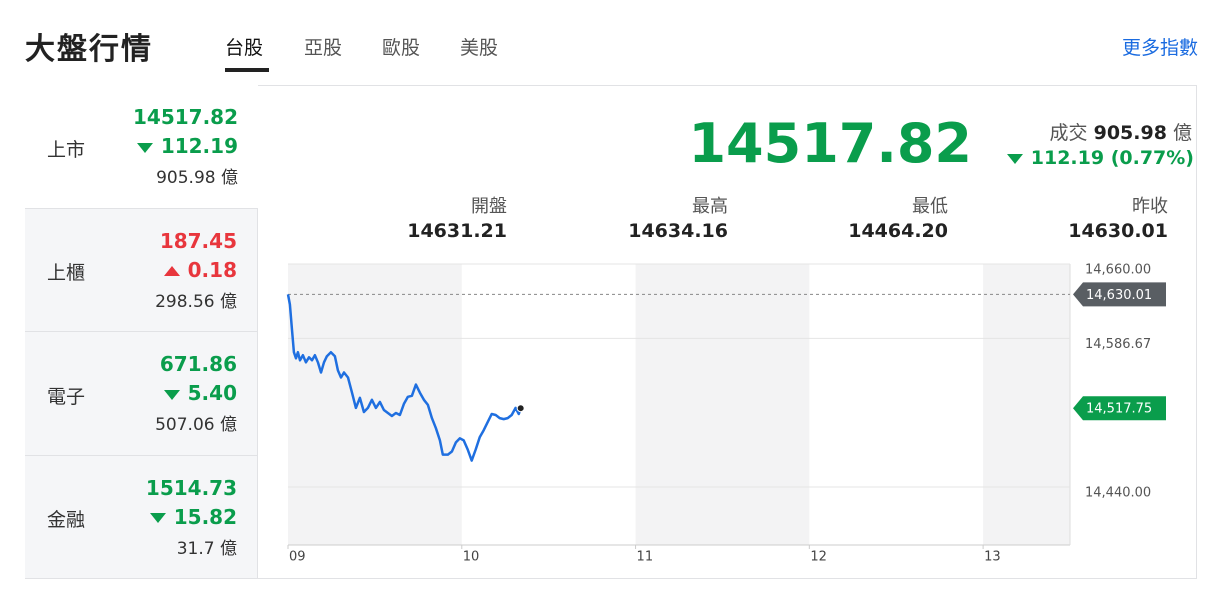  What do you see at coordinates (479, 48) in the screenshot?
I see `tab: 美股` at bounding box center [479, 48].